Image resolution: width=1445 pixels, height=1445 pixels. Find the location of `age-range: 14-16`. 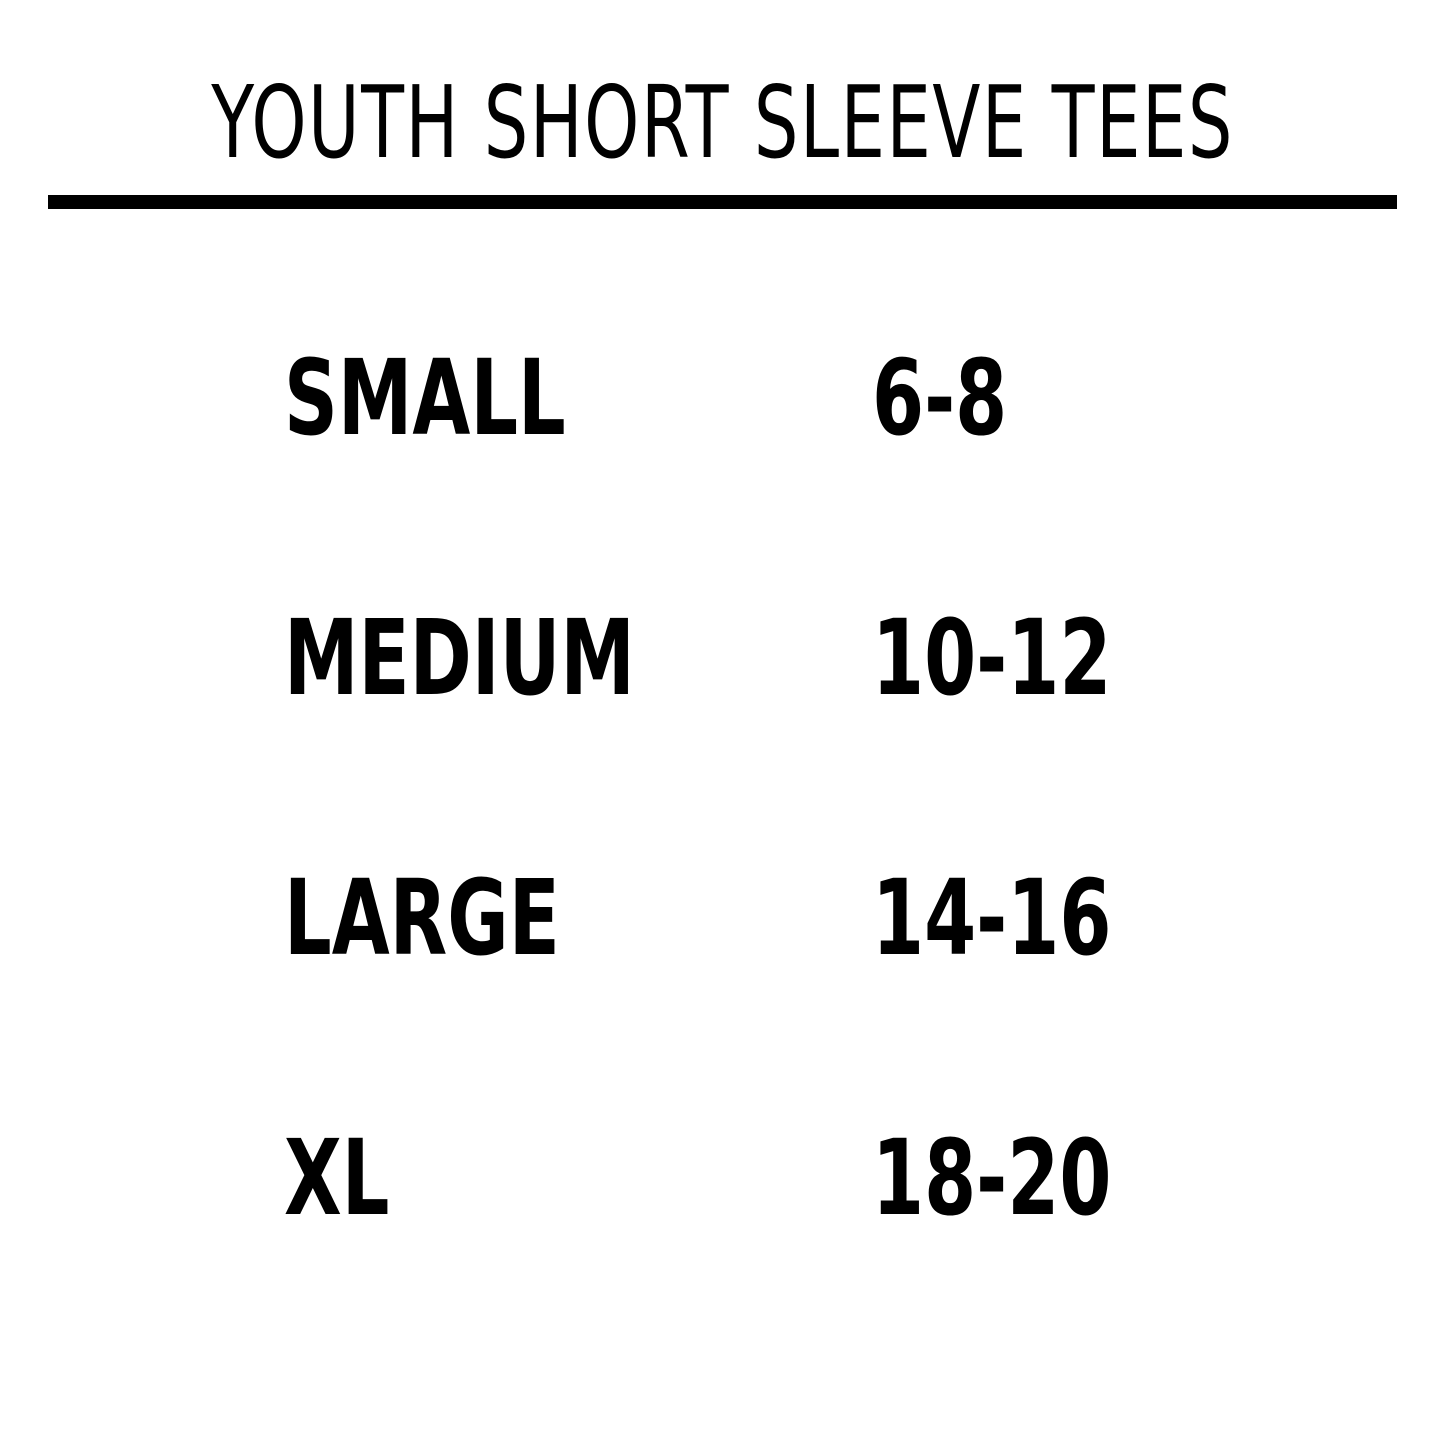

age-range: 14-16 is located at coordinates (992, 918).